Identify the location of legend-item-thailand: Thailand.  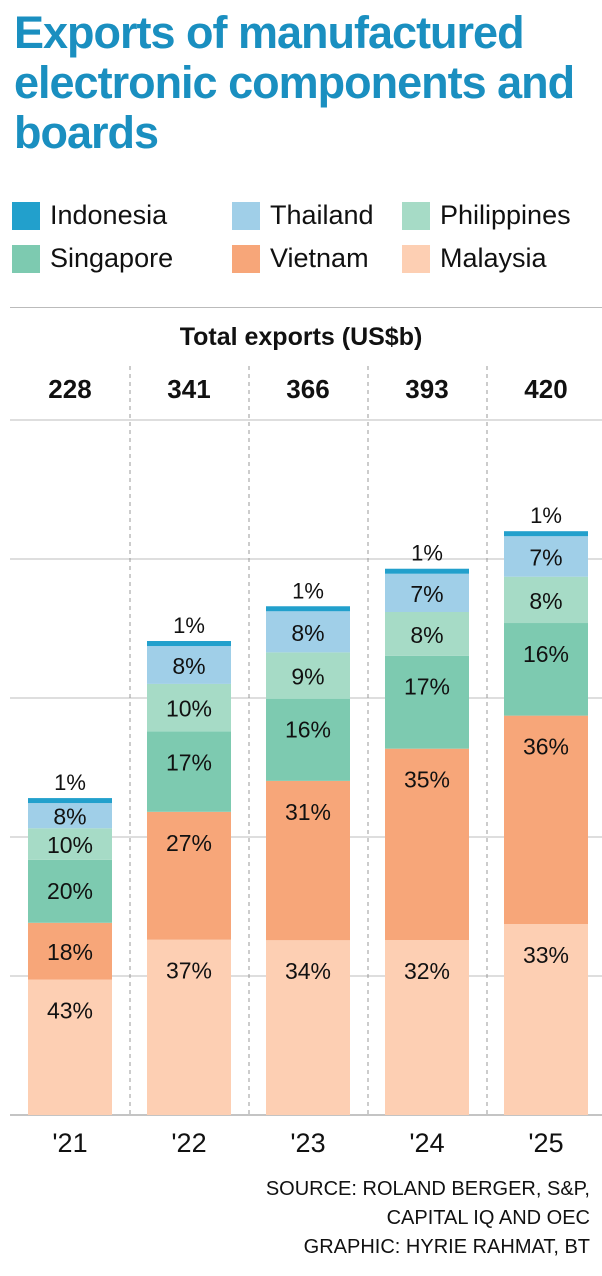
(303, 215).